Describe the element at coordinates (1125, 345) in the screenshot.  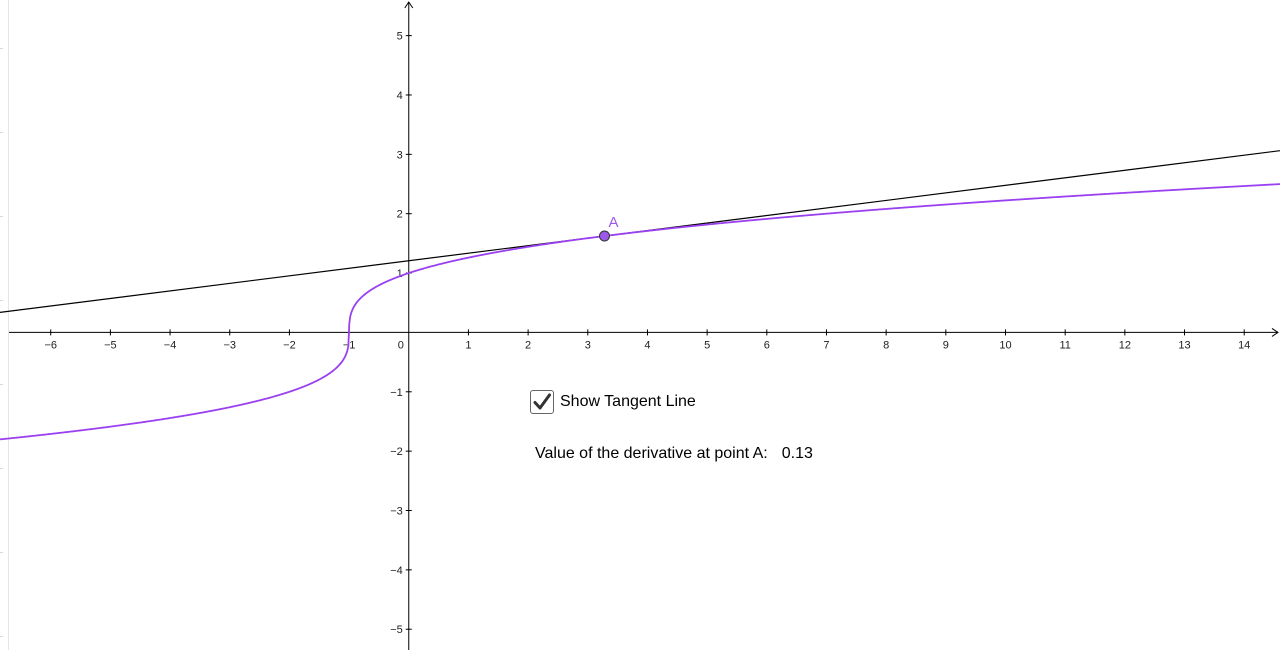
I see `x-tick-label: 12` at that location.